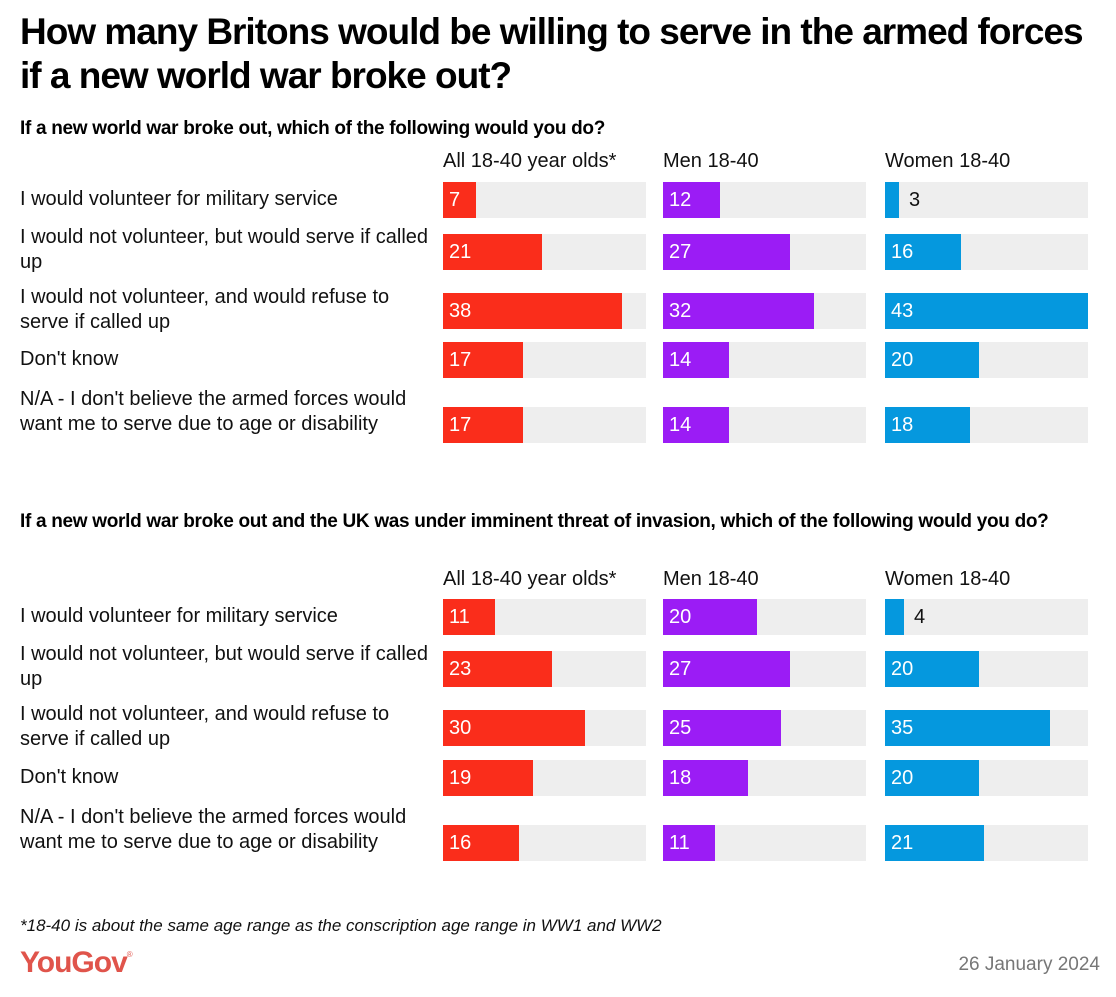  Describe the element at coordinates (986, 200) in the screenshot. I see `bar-track: 3` at that location.